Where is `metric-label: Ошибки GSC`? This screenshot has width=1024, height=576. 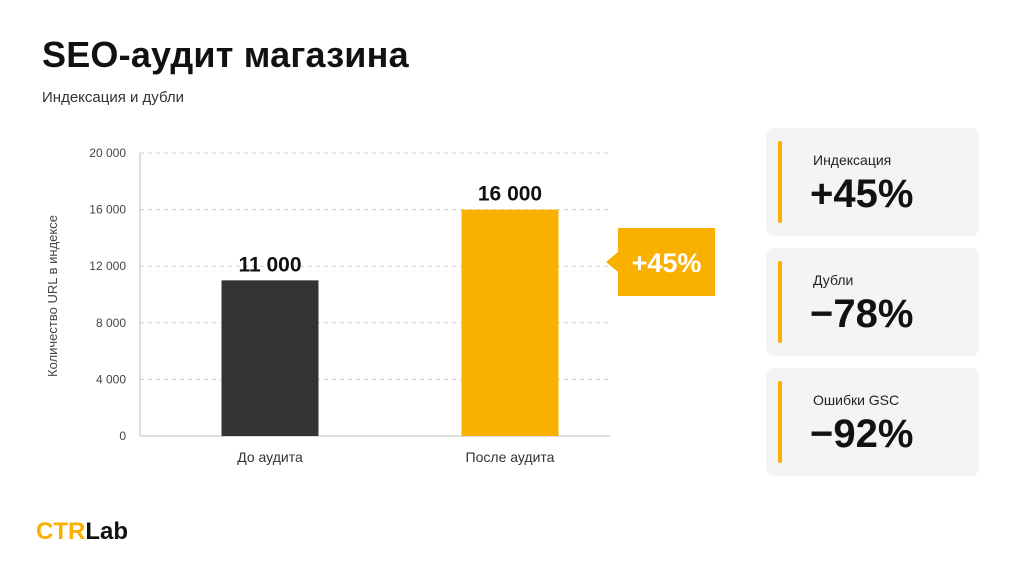 metric-label: Ошибки GSC is located at coordinates (856, 400).